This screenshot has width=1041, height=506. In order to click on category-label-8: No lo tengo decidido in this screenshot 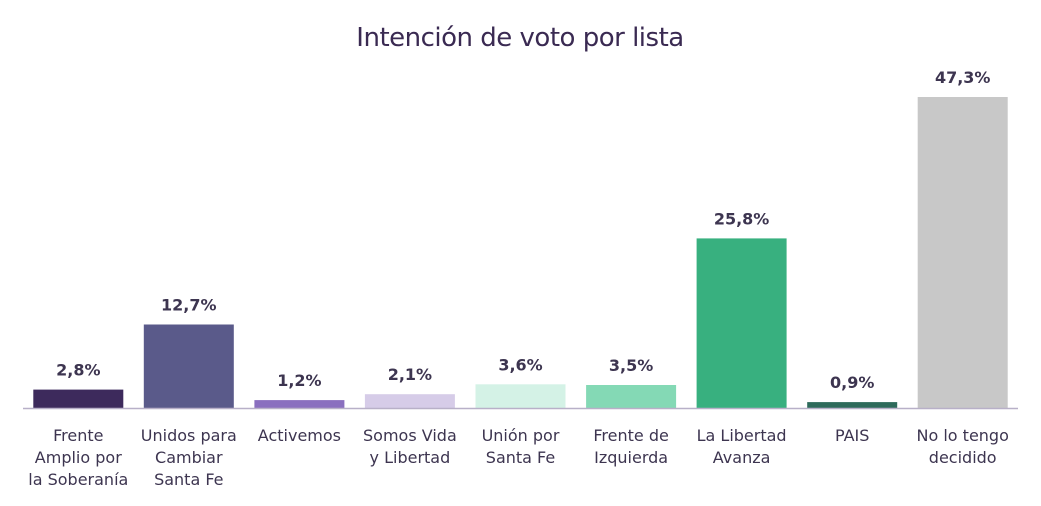, I will do `click(963, 446)`.